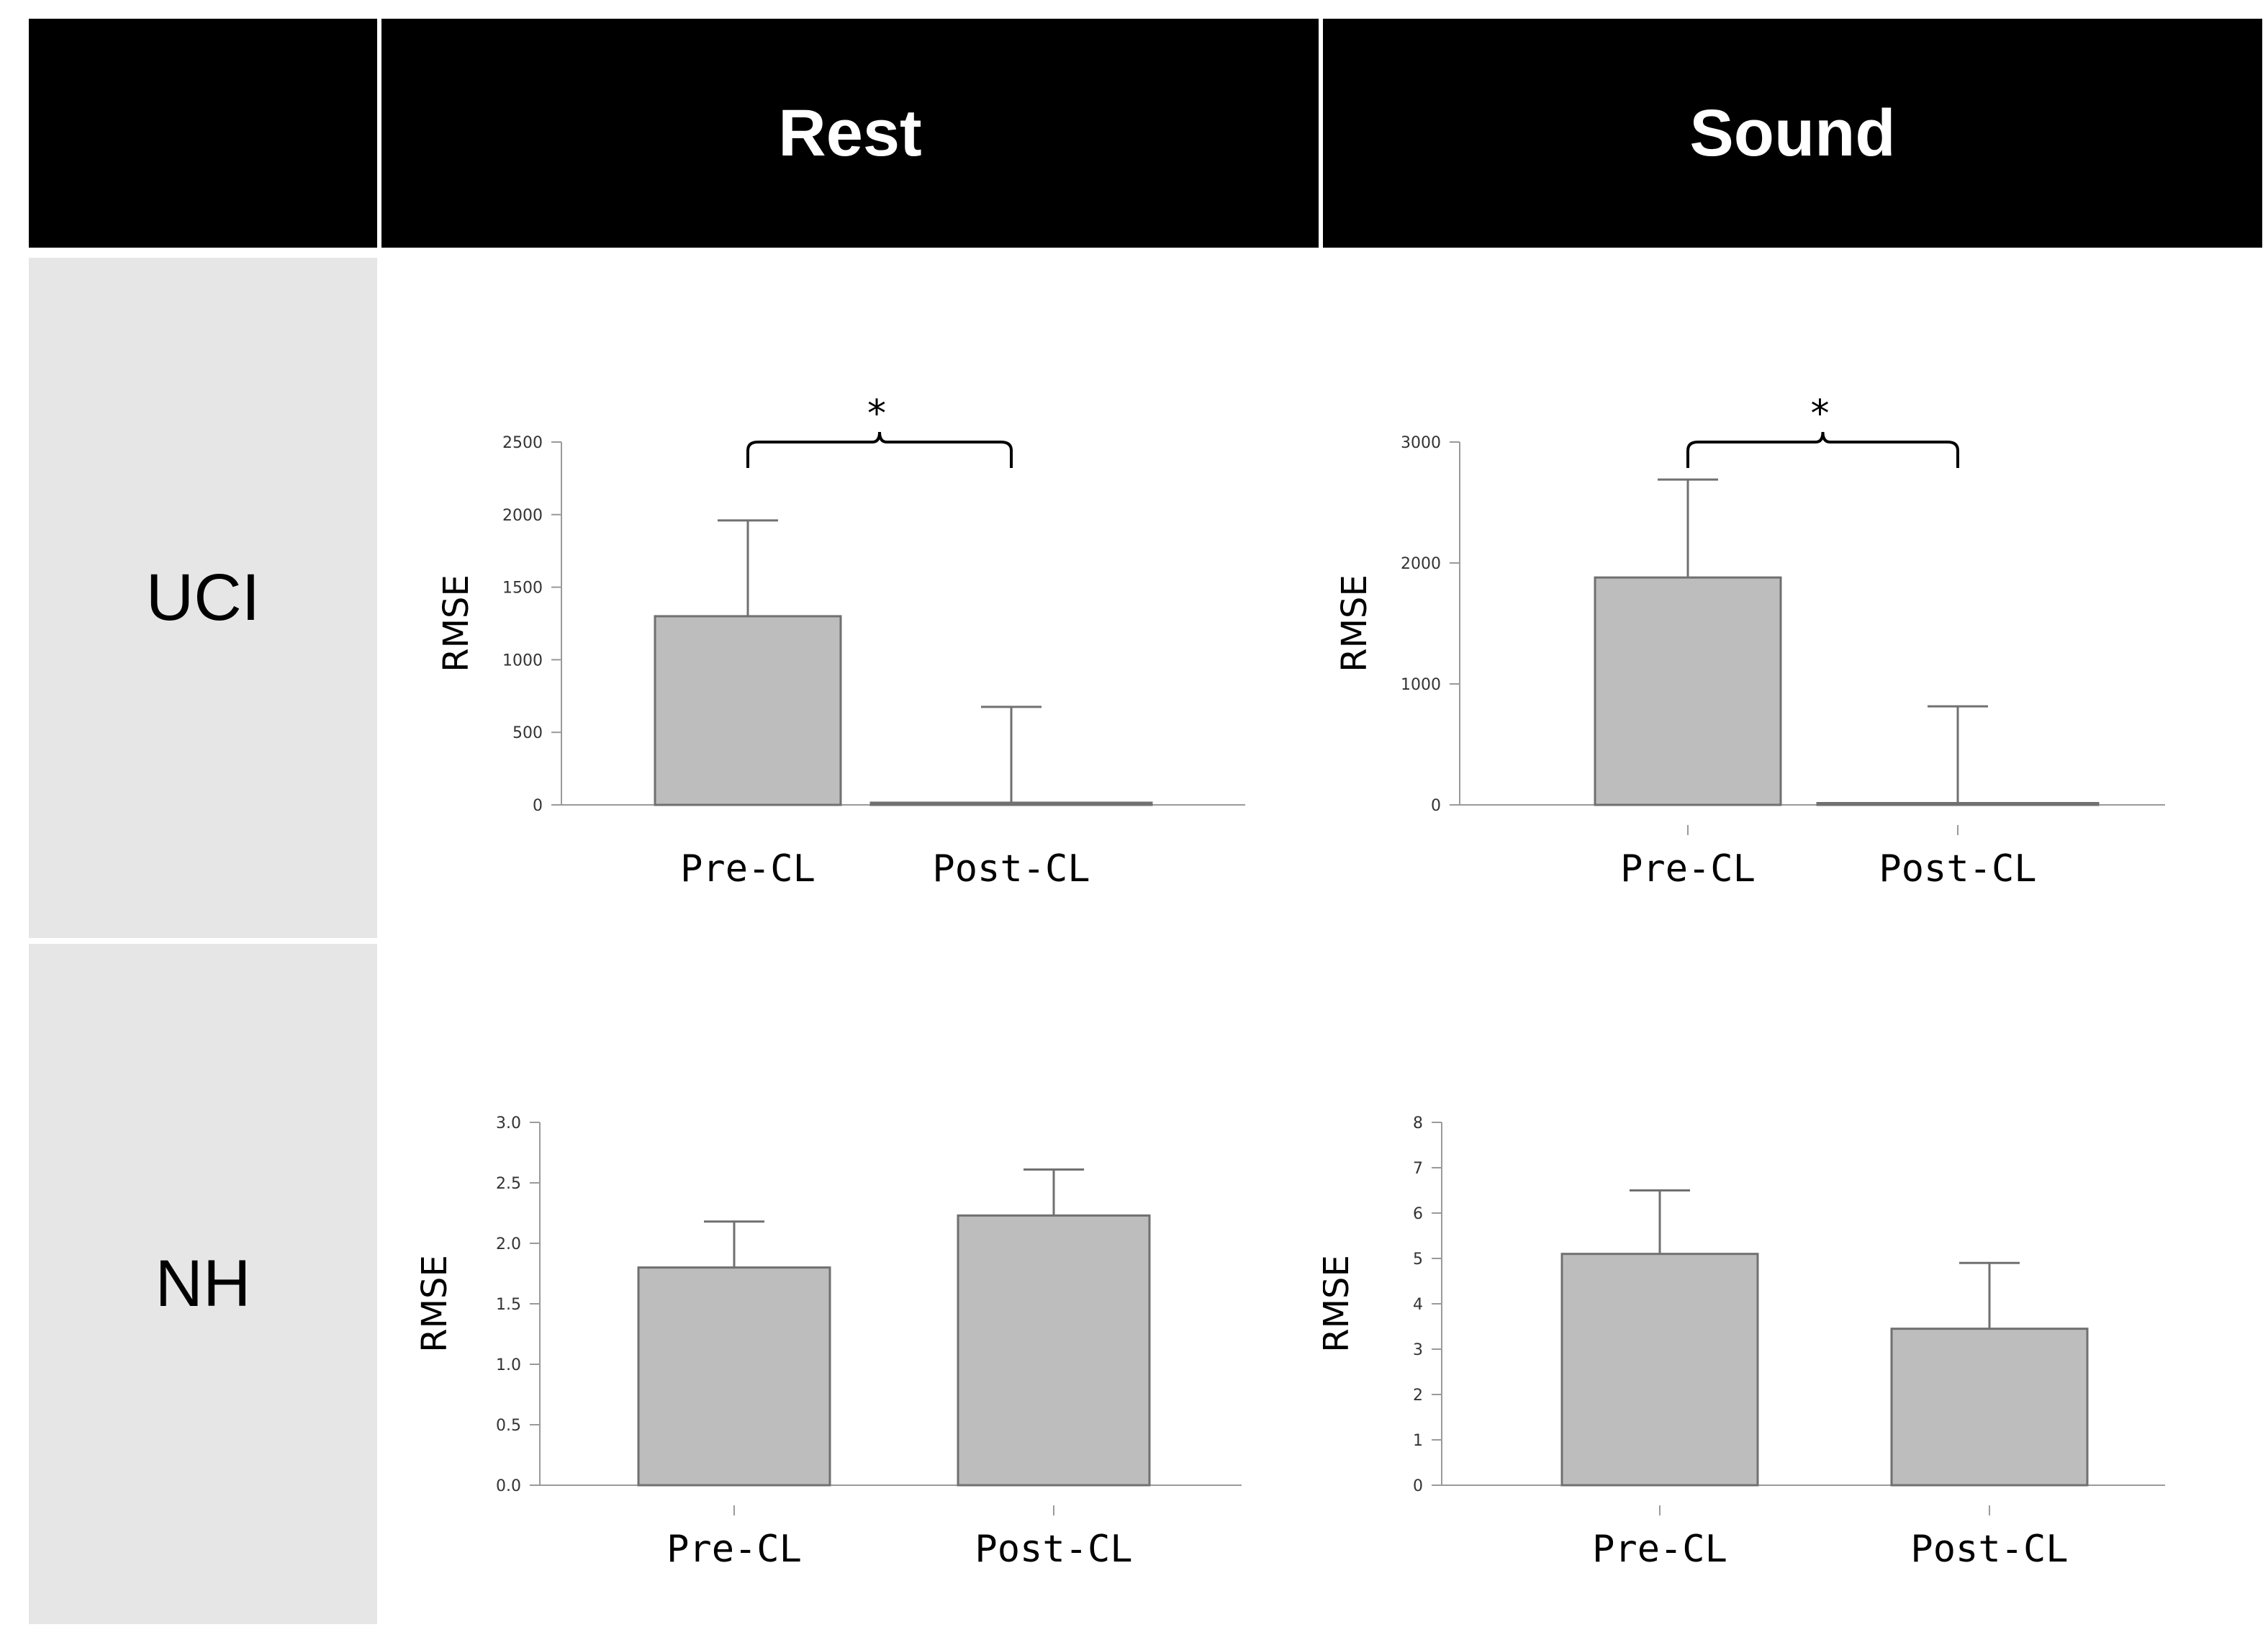 The image size is (2268, 1640). I want to click on y-tick-label: 4, so click(1418, 1305).